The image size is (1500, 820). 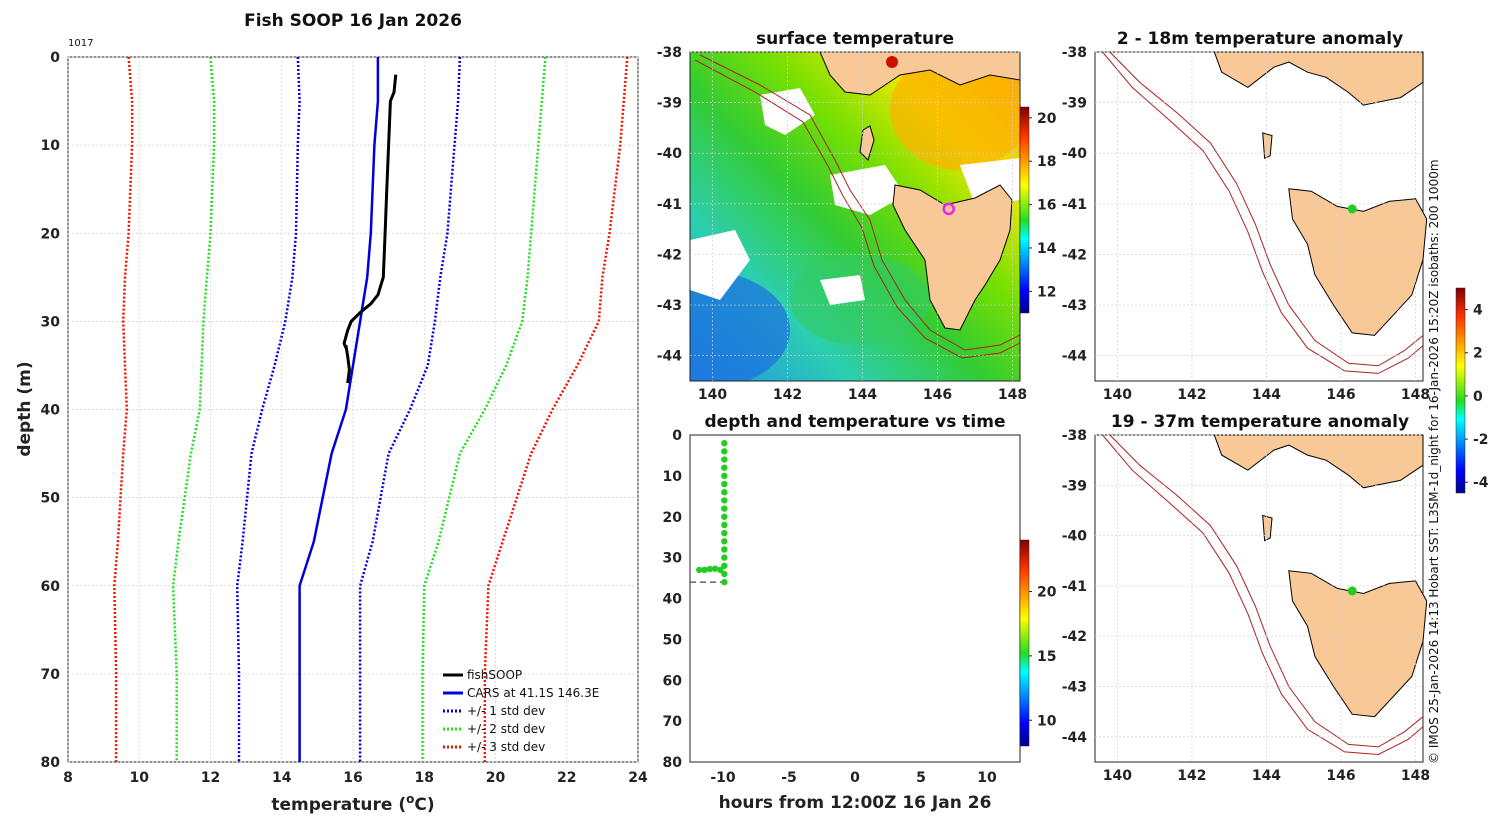 What do you see at coordinates (1481, 483) in the screenshot?
I see `colorbar-tick-label: -4` at bounding box center [1481, 483].